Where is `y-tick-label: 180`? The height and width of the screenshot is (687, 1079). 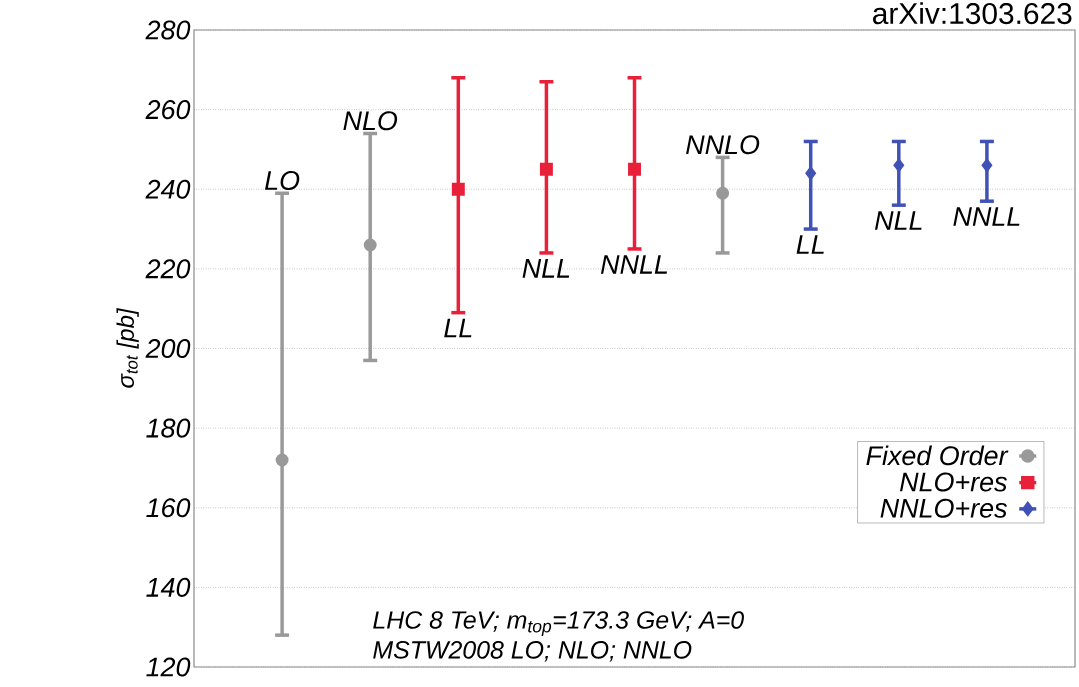 y-tick-label: 180 is located at coordinates (168, 428).